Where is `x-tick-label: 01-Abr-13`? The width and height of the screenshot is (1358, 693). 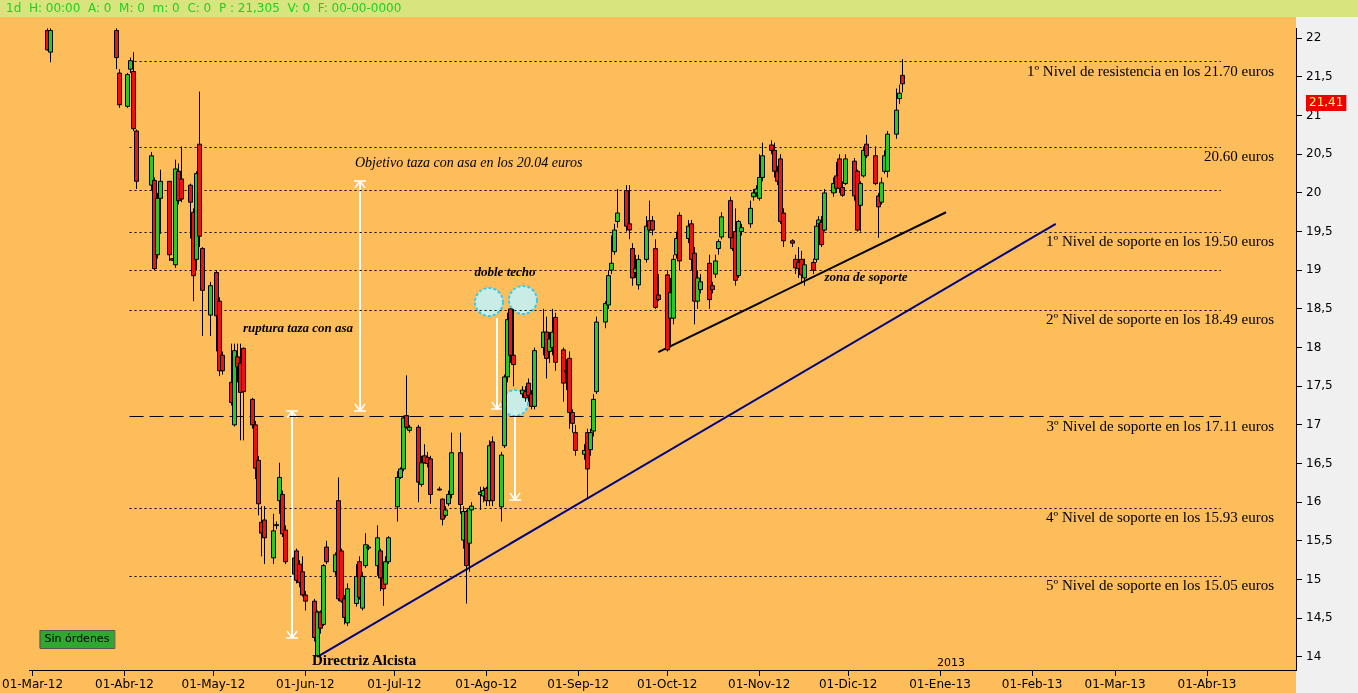
x-tick-label: 01-Abr-13 is located at coordinates (1207, 684).